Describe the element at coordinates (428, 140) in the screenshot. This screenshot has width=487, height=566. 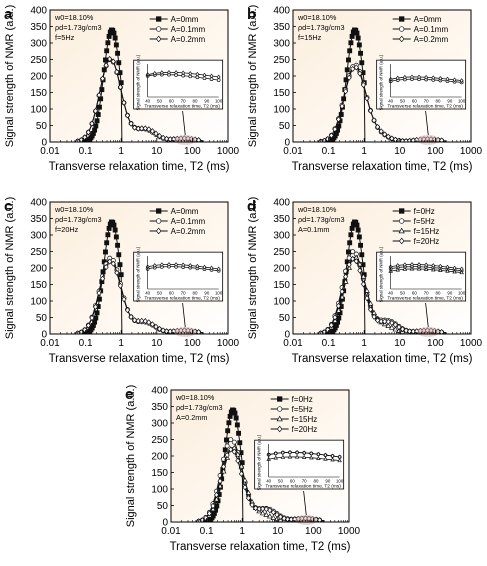
I see `zoom-region` at that location.